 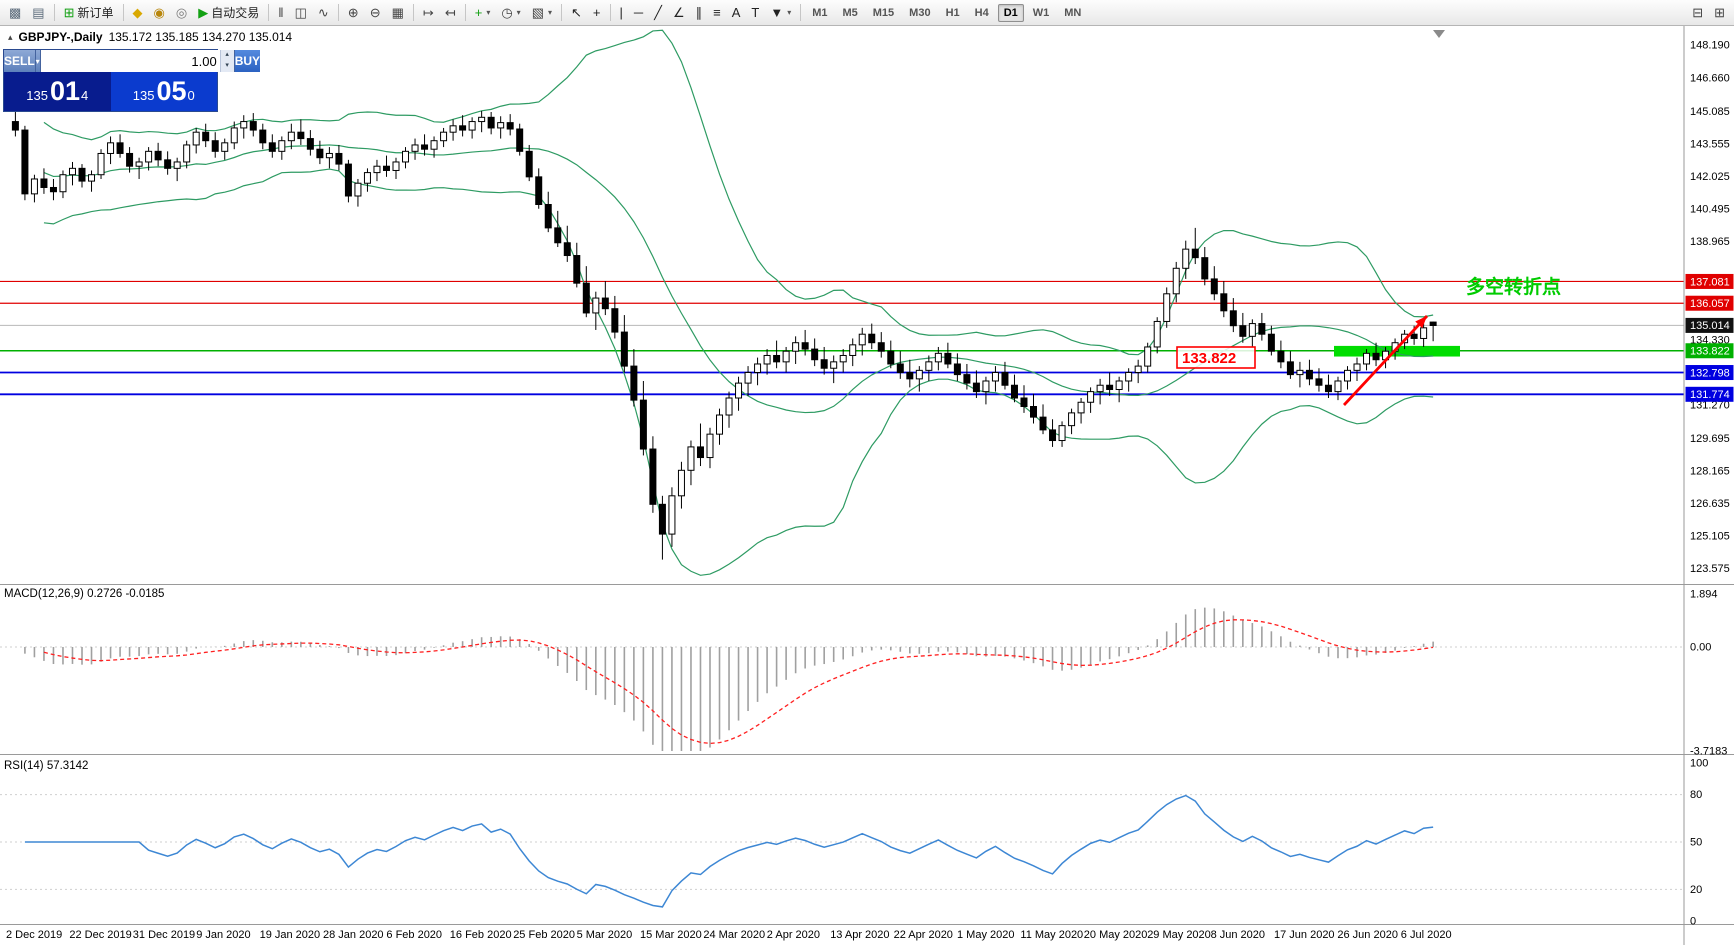 What do you see at coordinates (849, 13) in the screenshot?
I see `timeframe-m5-button: M5` at bounding box center [849, 13].